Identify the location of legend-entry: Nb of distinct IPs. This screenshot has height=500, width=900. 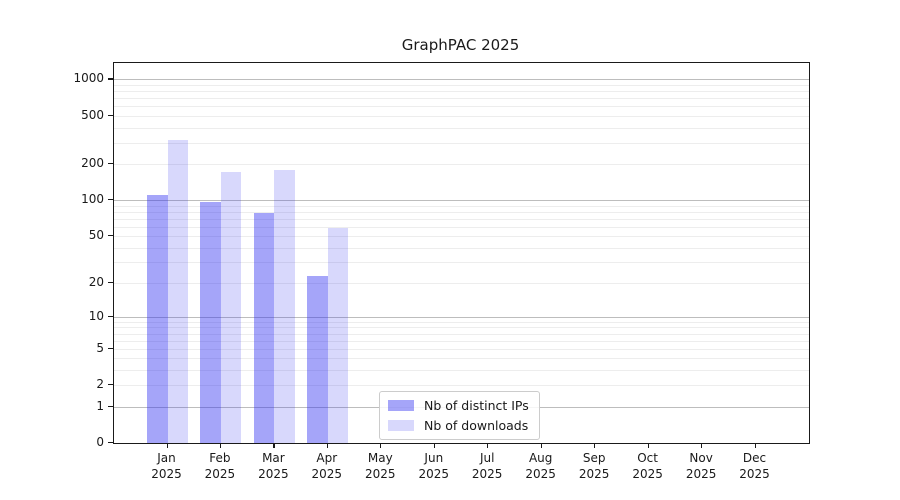
(458, 405).